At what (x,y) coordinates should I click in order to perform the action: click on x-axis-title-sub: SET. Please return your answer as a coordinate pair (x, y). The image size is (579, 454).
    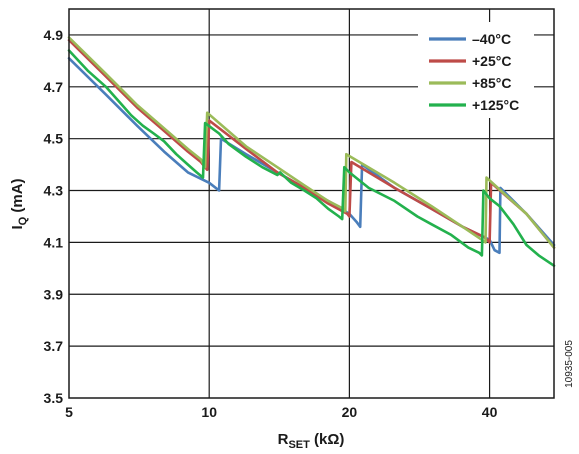
    Looking at the image, I should click on (299, 445).